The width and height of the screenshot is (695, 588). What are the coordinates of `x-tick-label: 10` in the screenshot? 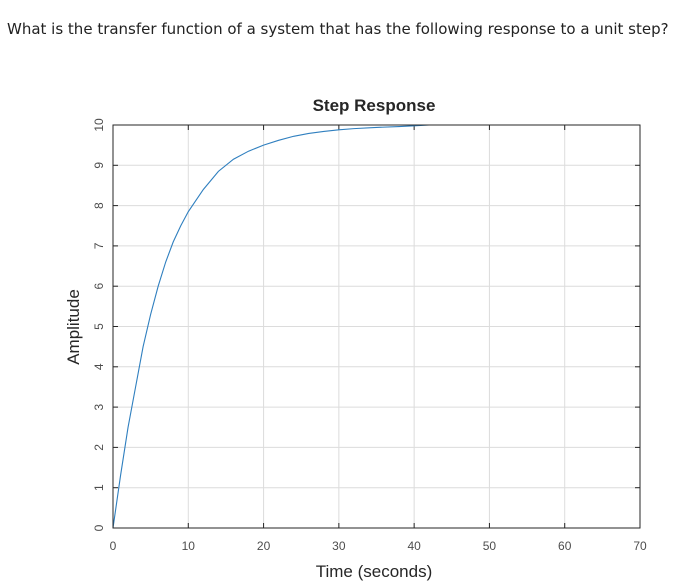 It's located at (189, 546).